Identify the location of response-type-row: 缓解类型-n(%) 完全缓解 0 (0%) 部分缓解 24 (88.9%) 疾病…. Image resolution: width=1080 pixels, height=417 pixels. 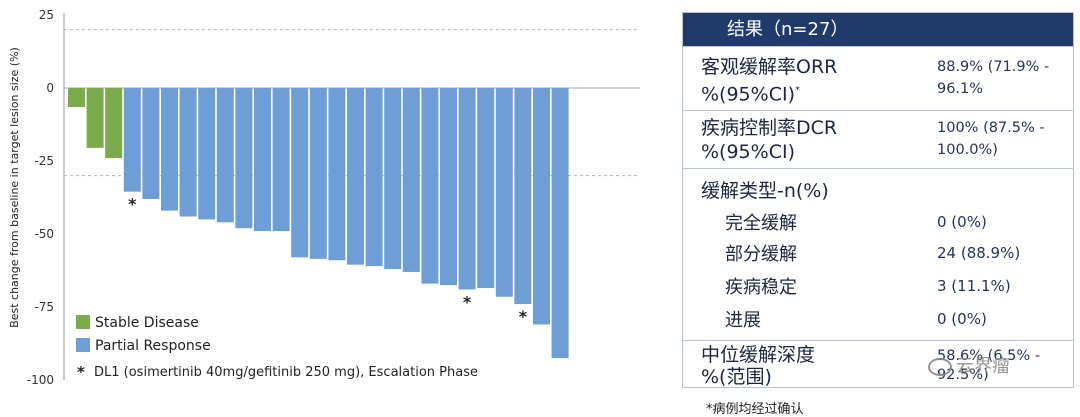
(878, 254).